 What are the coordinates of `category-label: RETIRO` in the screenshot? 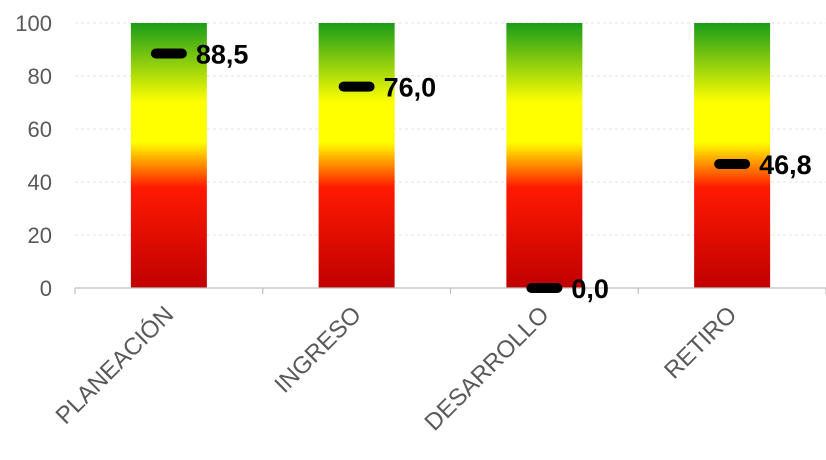 It's located at (700, 342).